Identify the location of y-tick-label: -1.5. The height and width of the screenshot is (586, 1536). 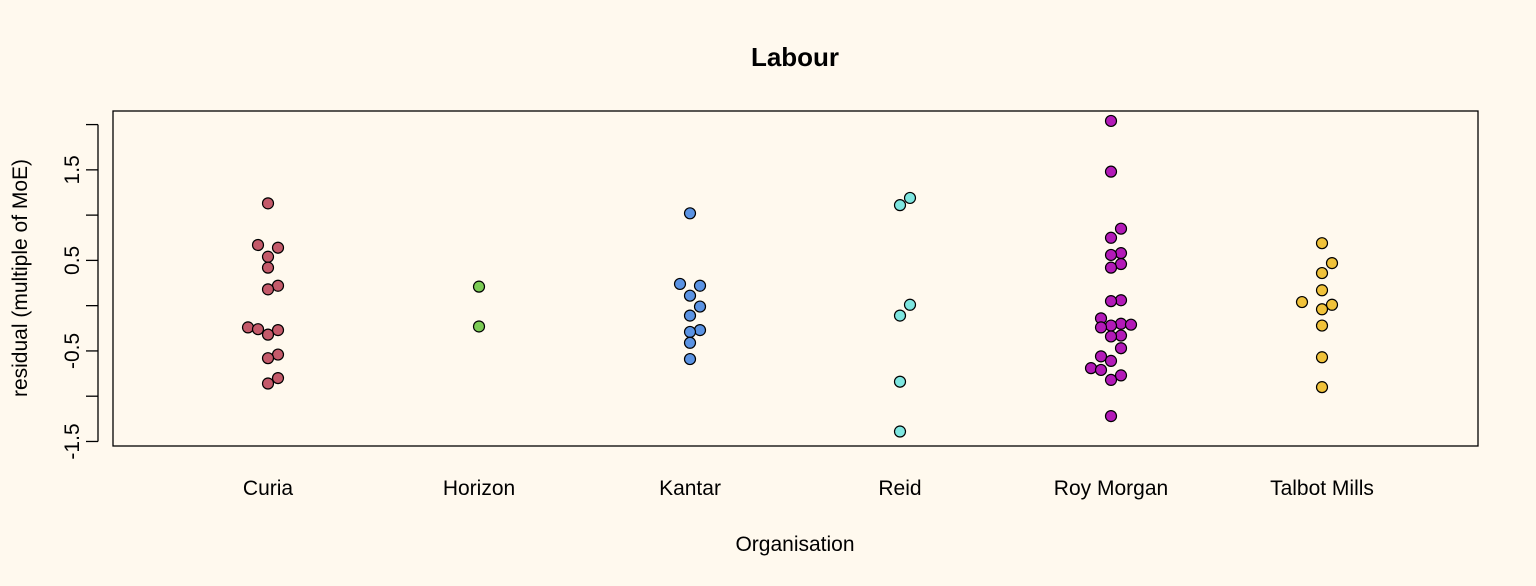
(72, 441).